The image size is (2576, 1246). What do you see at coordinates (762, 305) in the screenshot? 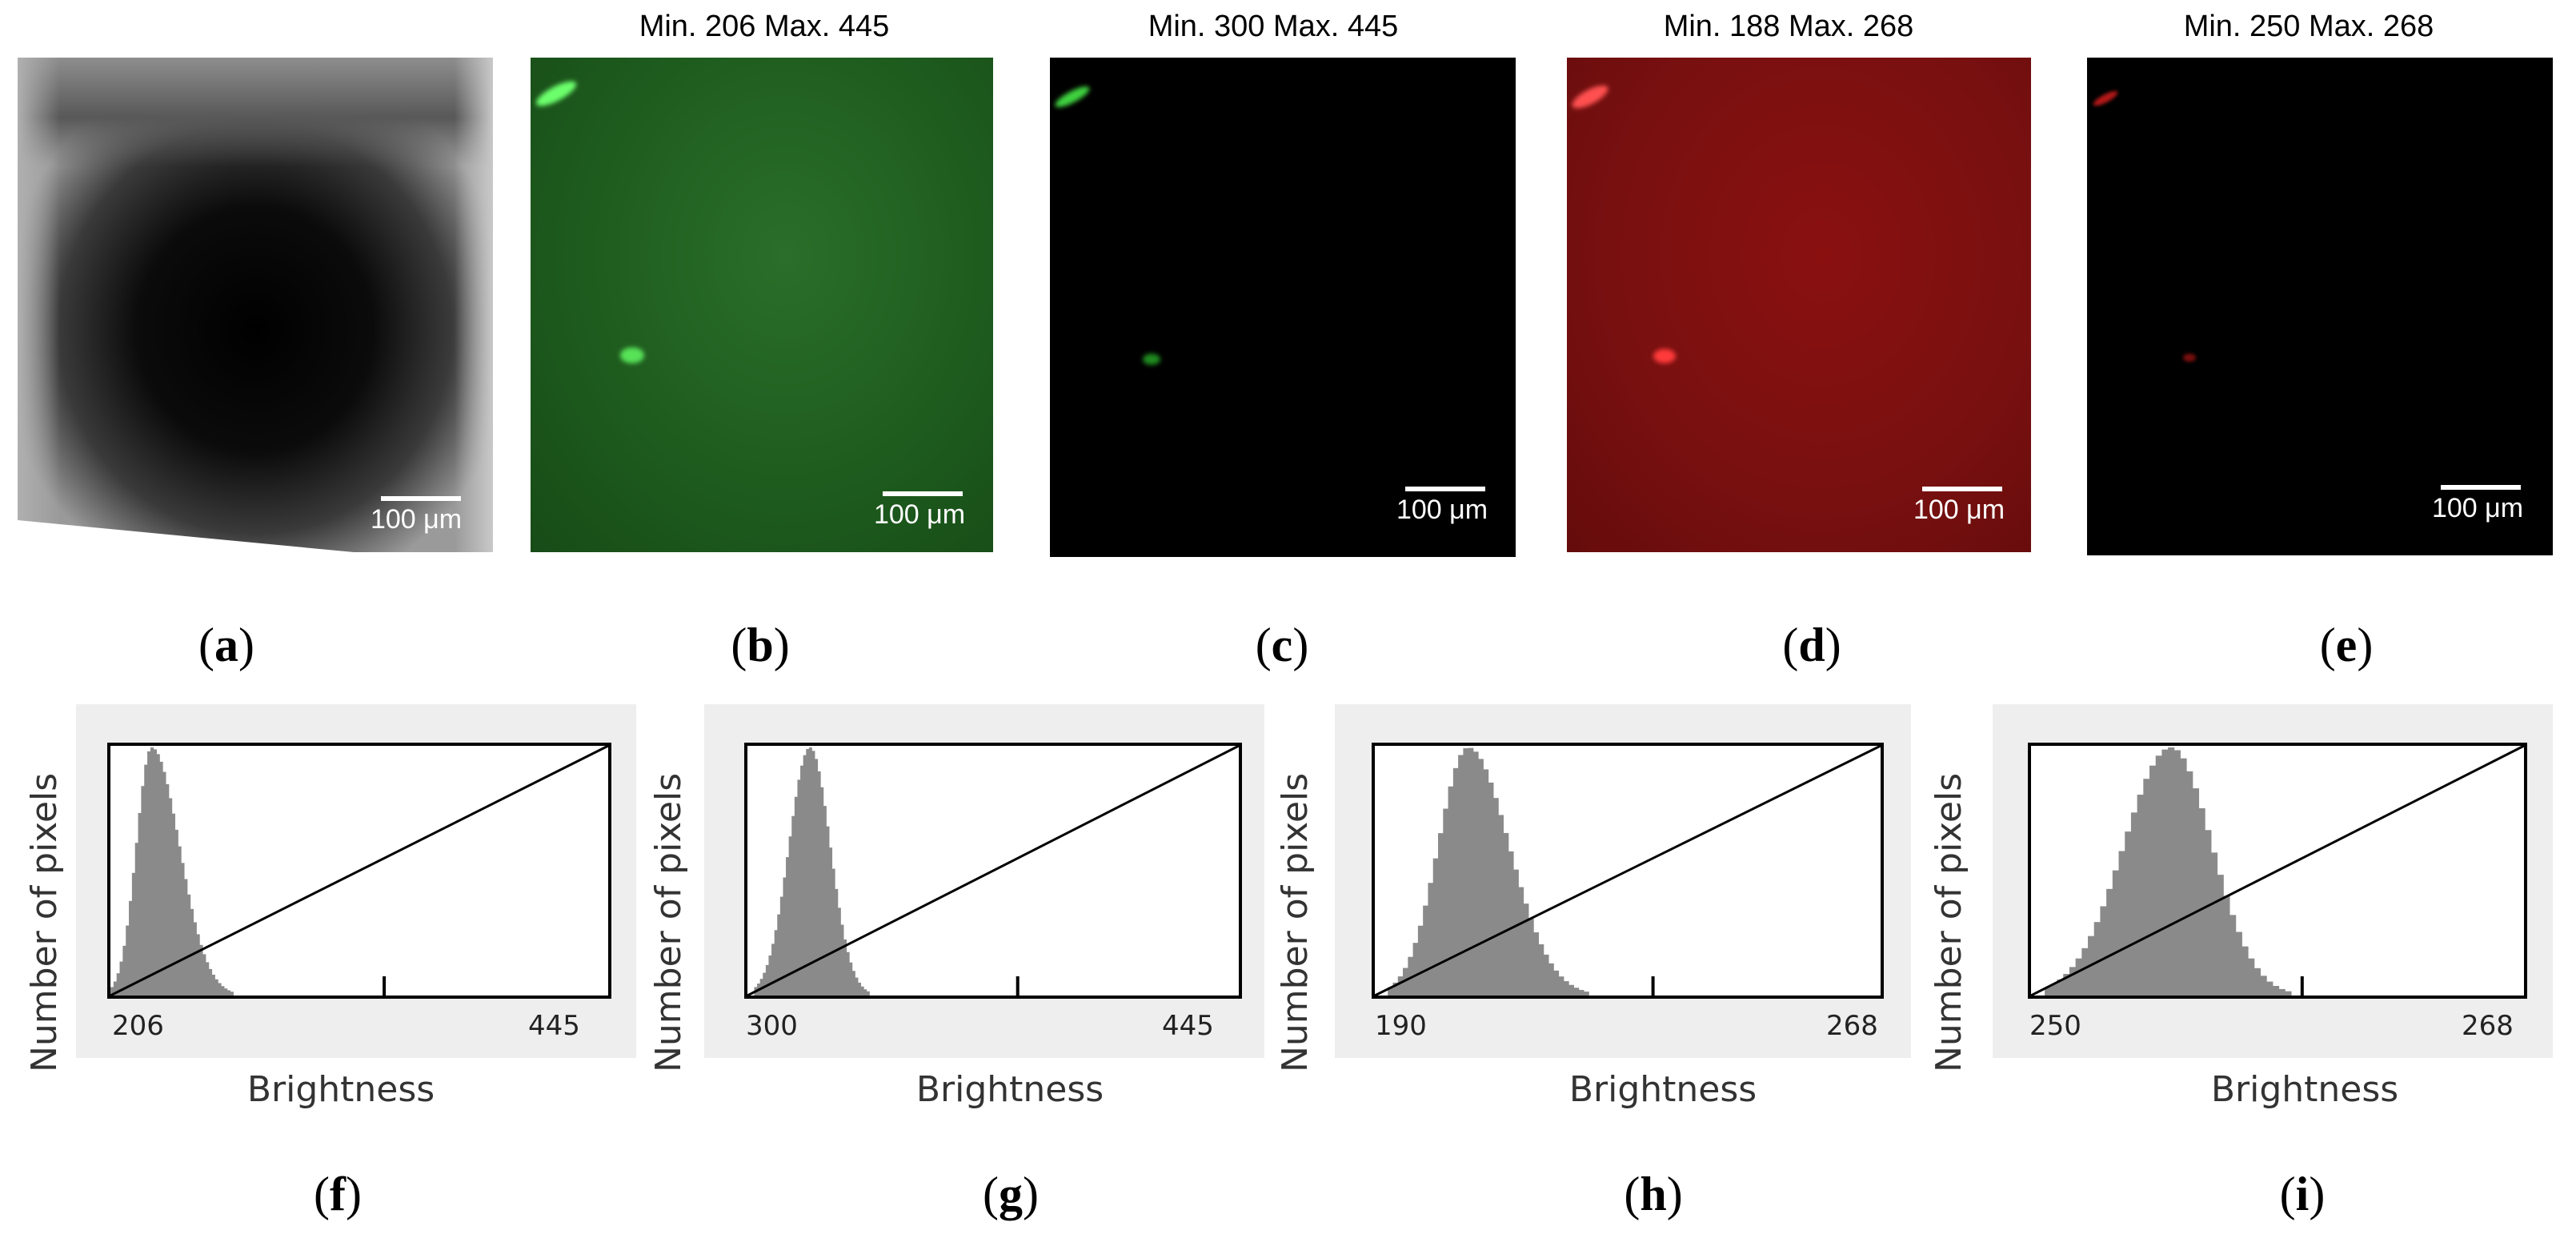
I see `green-fluorescence-image: 100 μm` at bounding box center [762, 305].